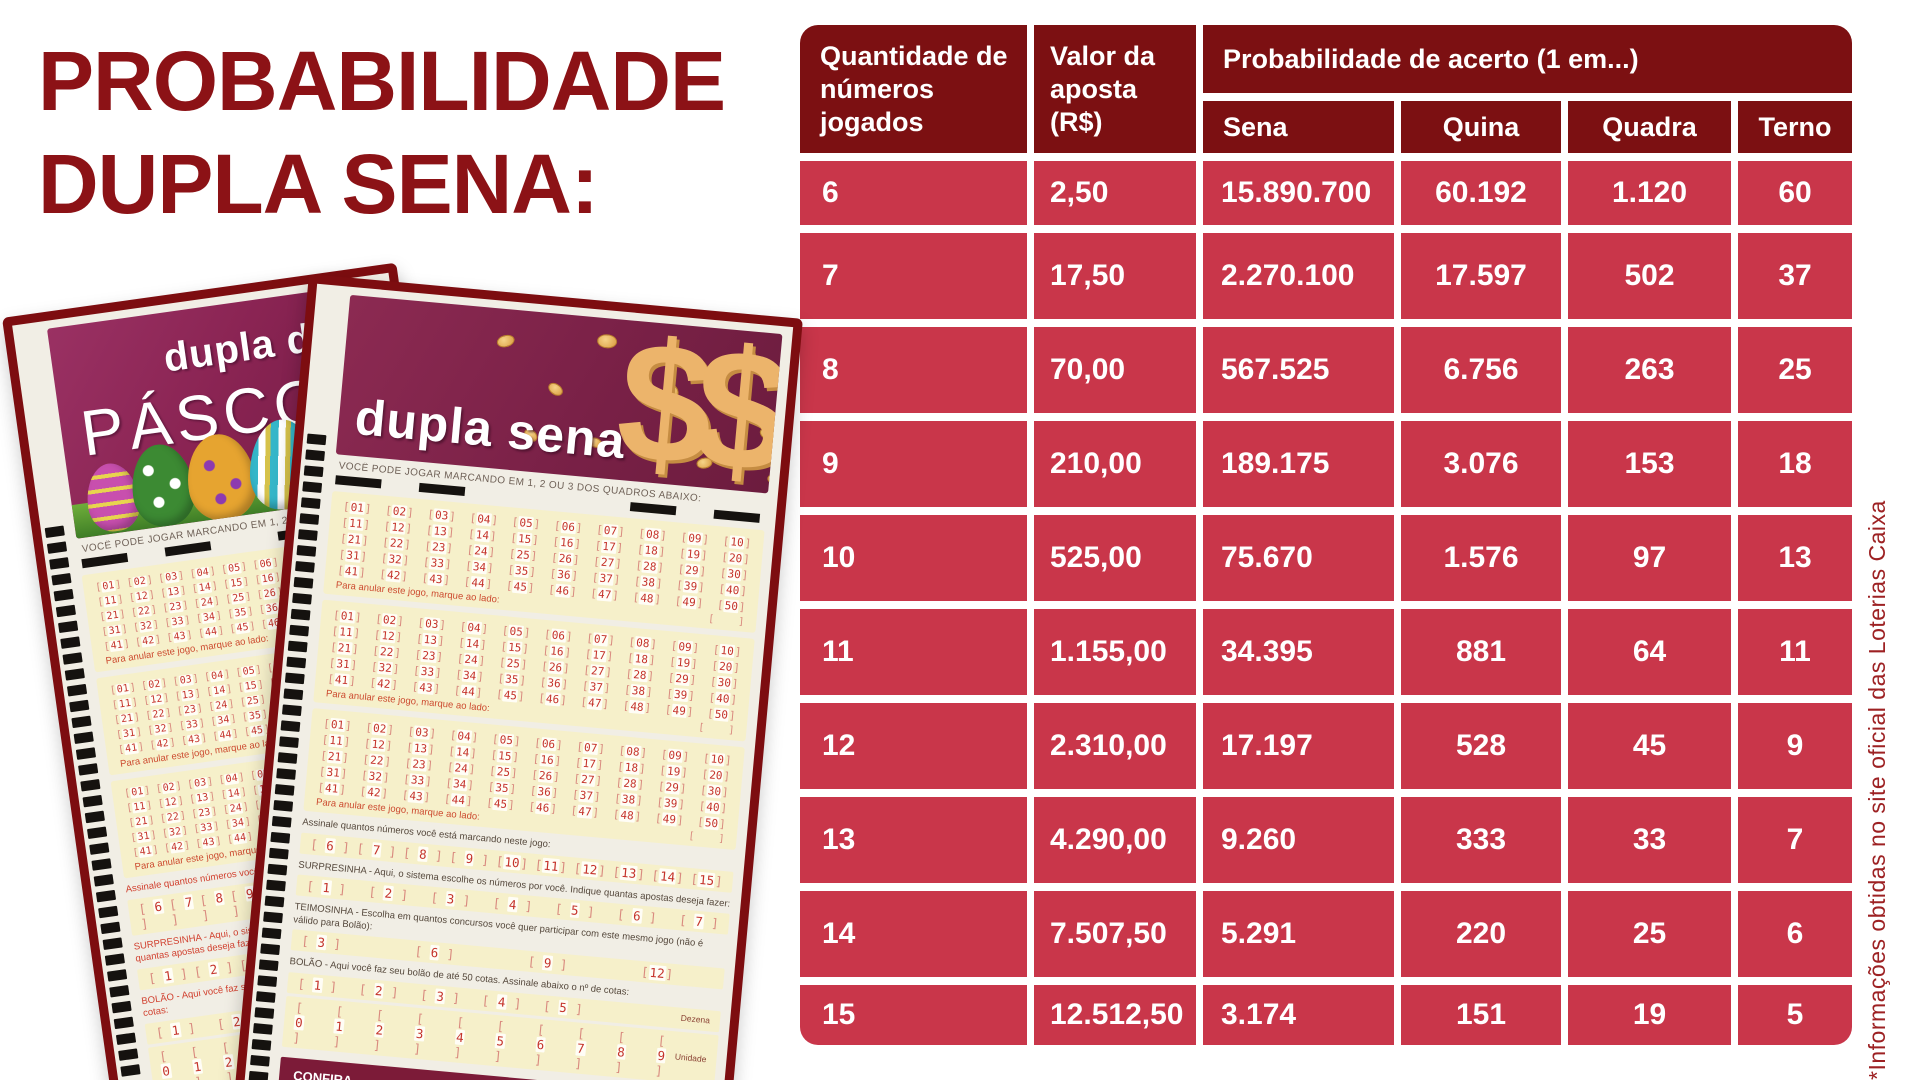 The height and width of the screenshot is (1080, 1920). What do you see at coordinates (1115, 464) in the screenshot?
I see `table-cell-bet: 210,00` at bounding box center [1115, 464].